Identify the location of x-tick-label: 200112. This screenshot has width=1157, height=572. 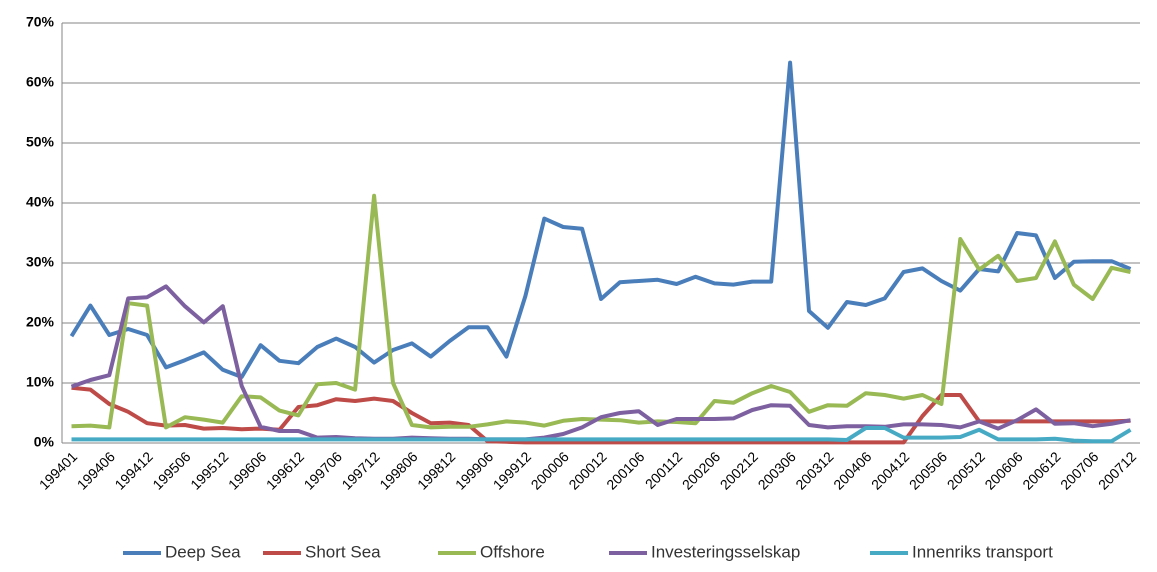
(664, 470).